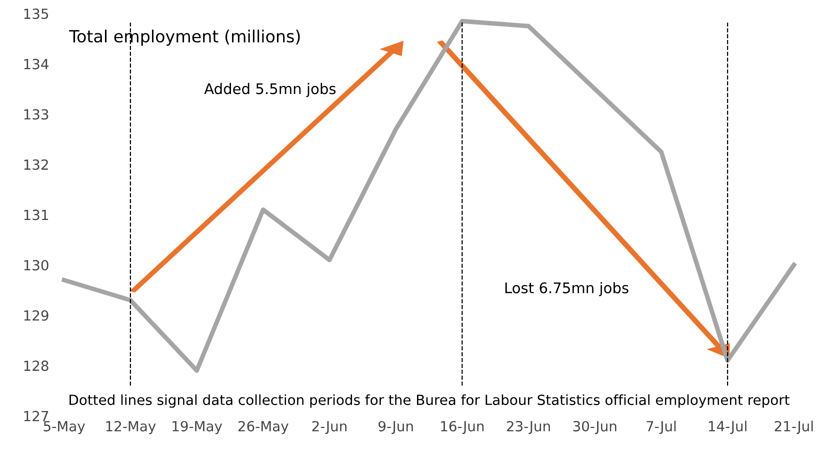 This screenshot has height=452, width=833. Describe the element at coordinates (727, 427) in the screenshot. I see `x-tick-label: 14-Jul` at that location.